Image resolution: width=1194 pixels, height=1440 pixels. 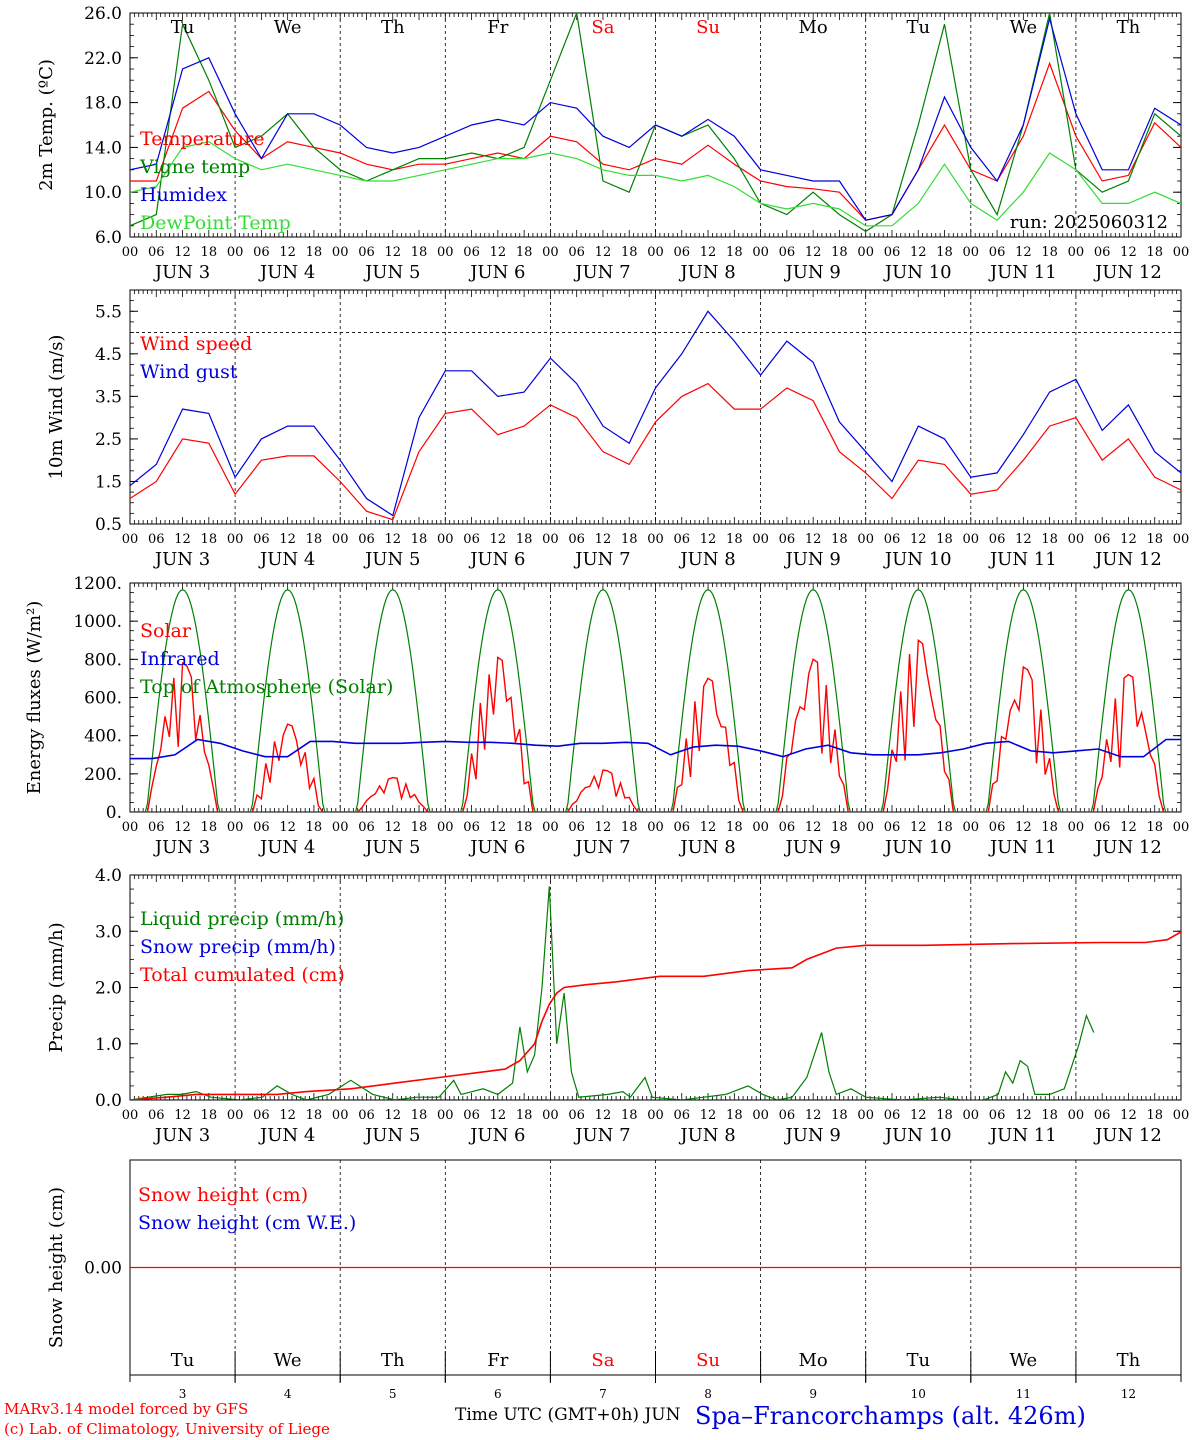 I want to click on legend-top-of-atmosphere-solar-: Top of Atmosphere (Solar), so click(x=266, y=687).